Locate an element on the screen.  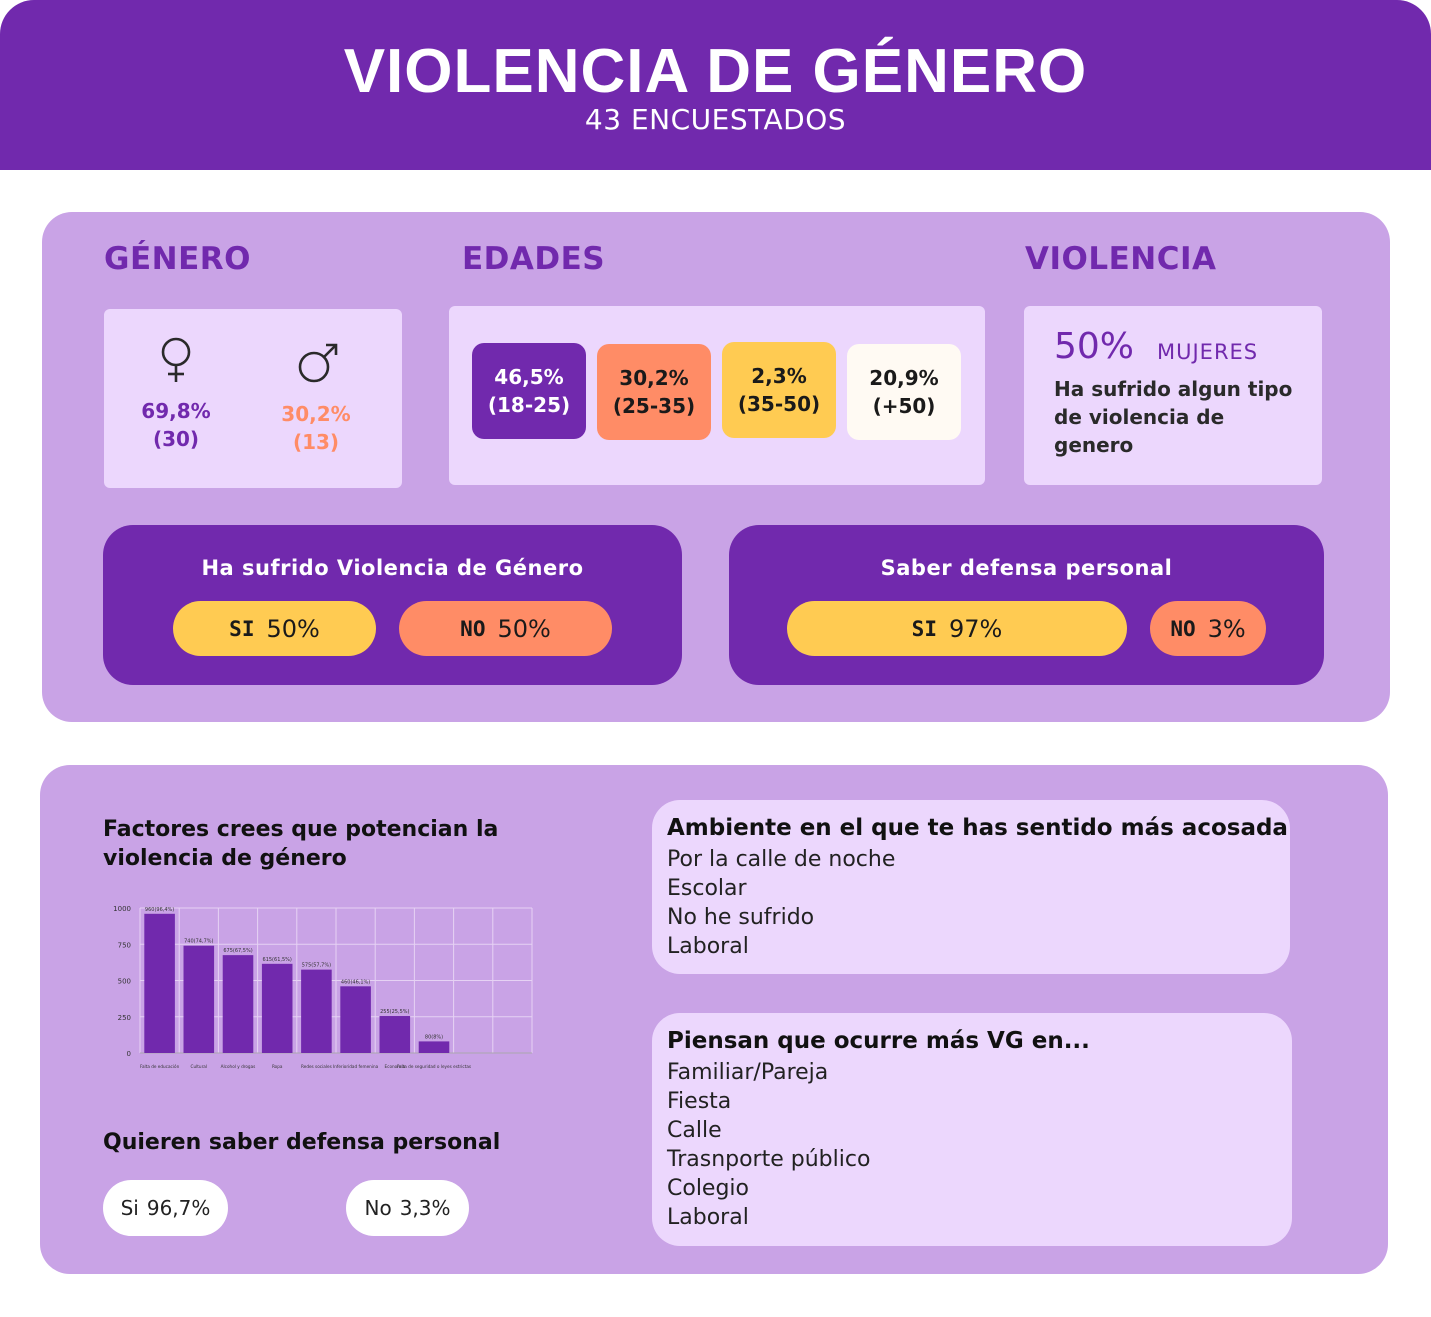
list-item: No he sufrido is located at coordinates (741, 917).